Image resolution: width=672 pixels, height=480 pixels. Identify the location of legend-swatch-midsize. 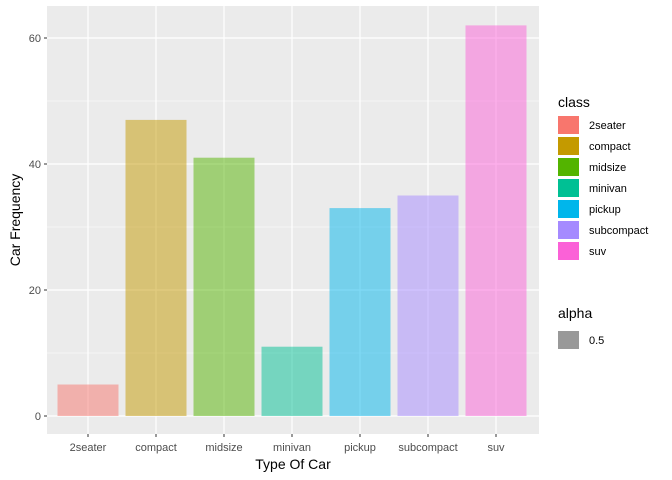
(568, 167).